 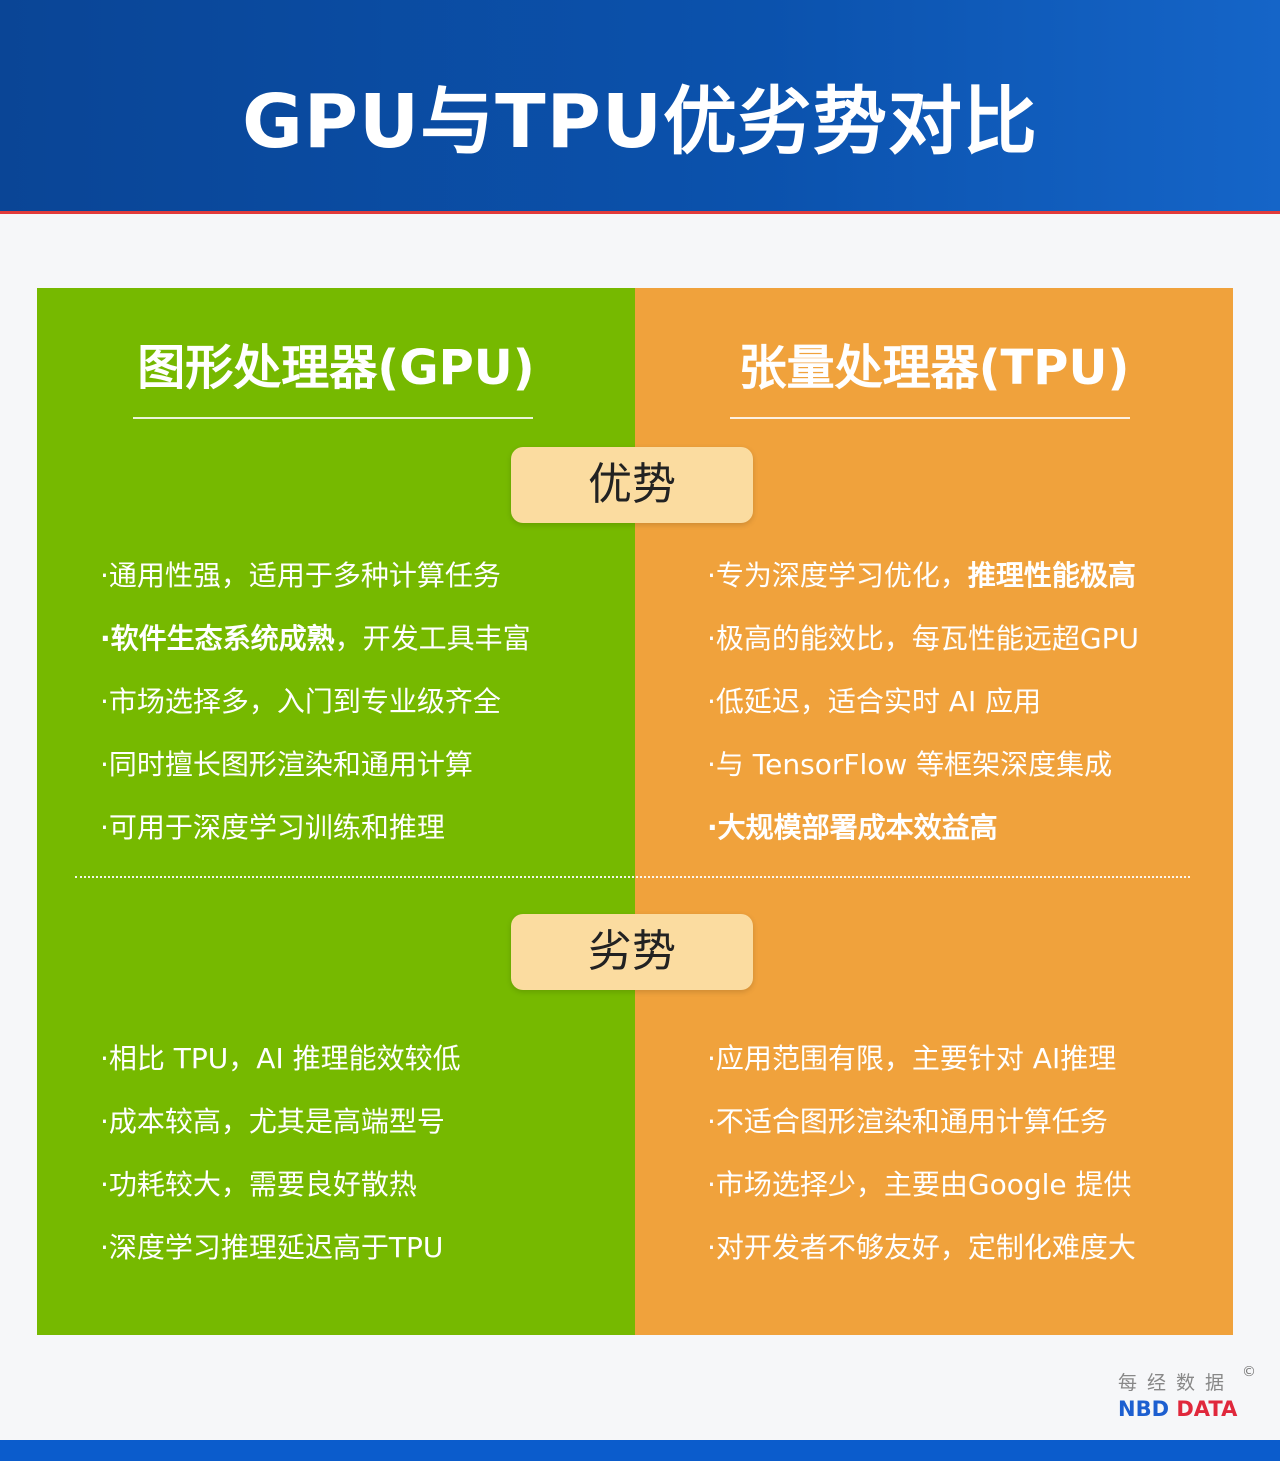 What do you see at coordinates (300, 701) in the screenshot?
I see `item-text: ·市场选择多，入门到专业级齐全` at bounding box center [300, 701].